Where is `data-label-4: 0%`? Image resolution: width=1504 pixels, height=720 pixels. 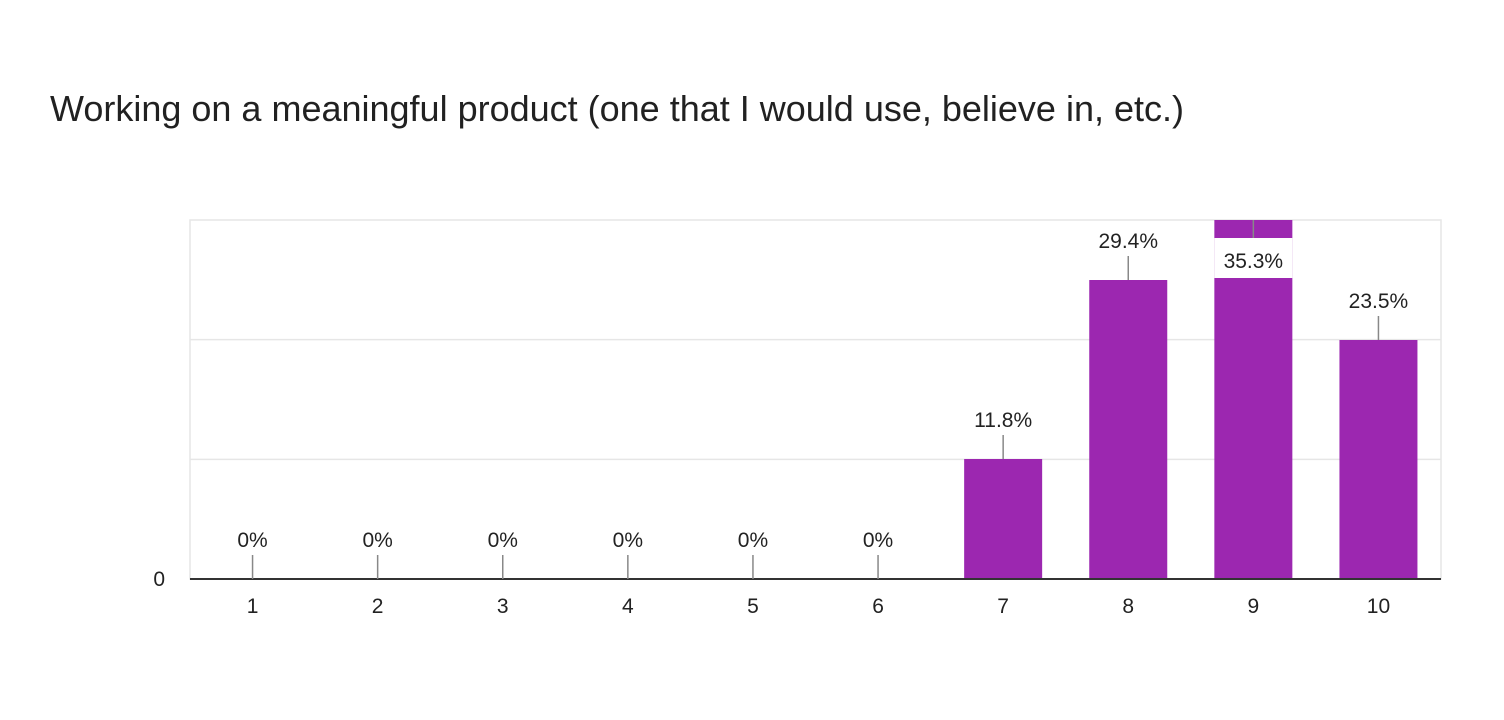 data-label-4: 0% is located at coordinates (628, 540).